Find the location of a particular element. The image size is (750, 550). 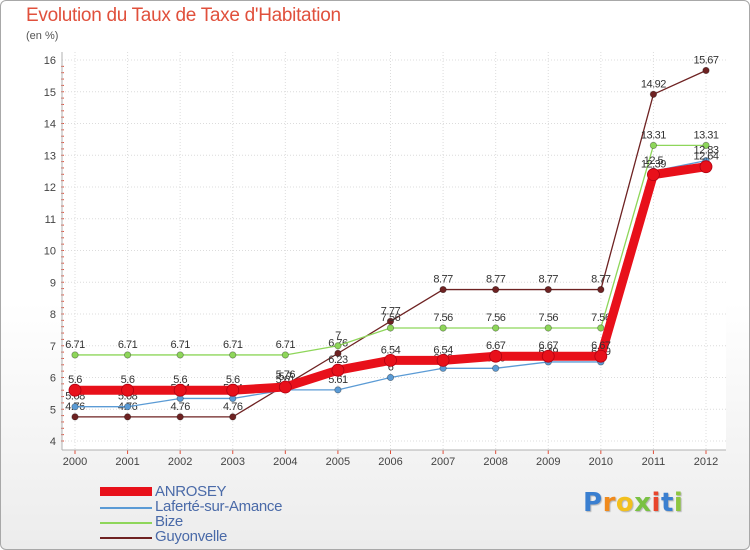

proxiti-logo: Proxiti is located at coordinates (633, 503).